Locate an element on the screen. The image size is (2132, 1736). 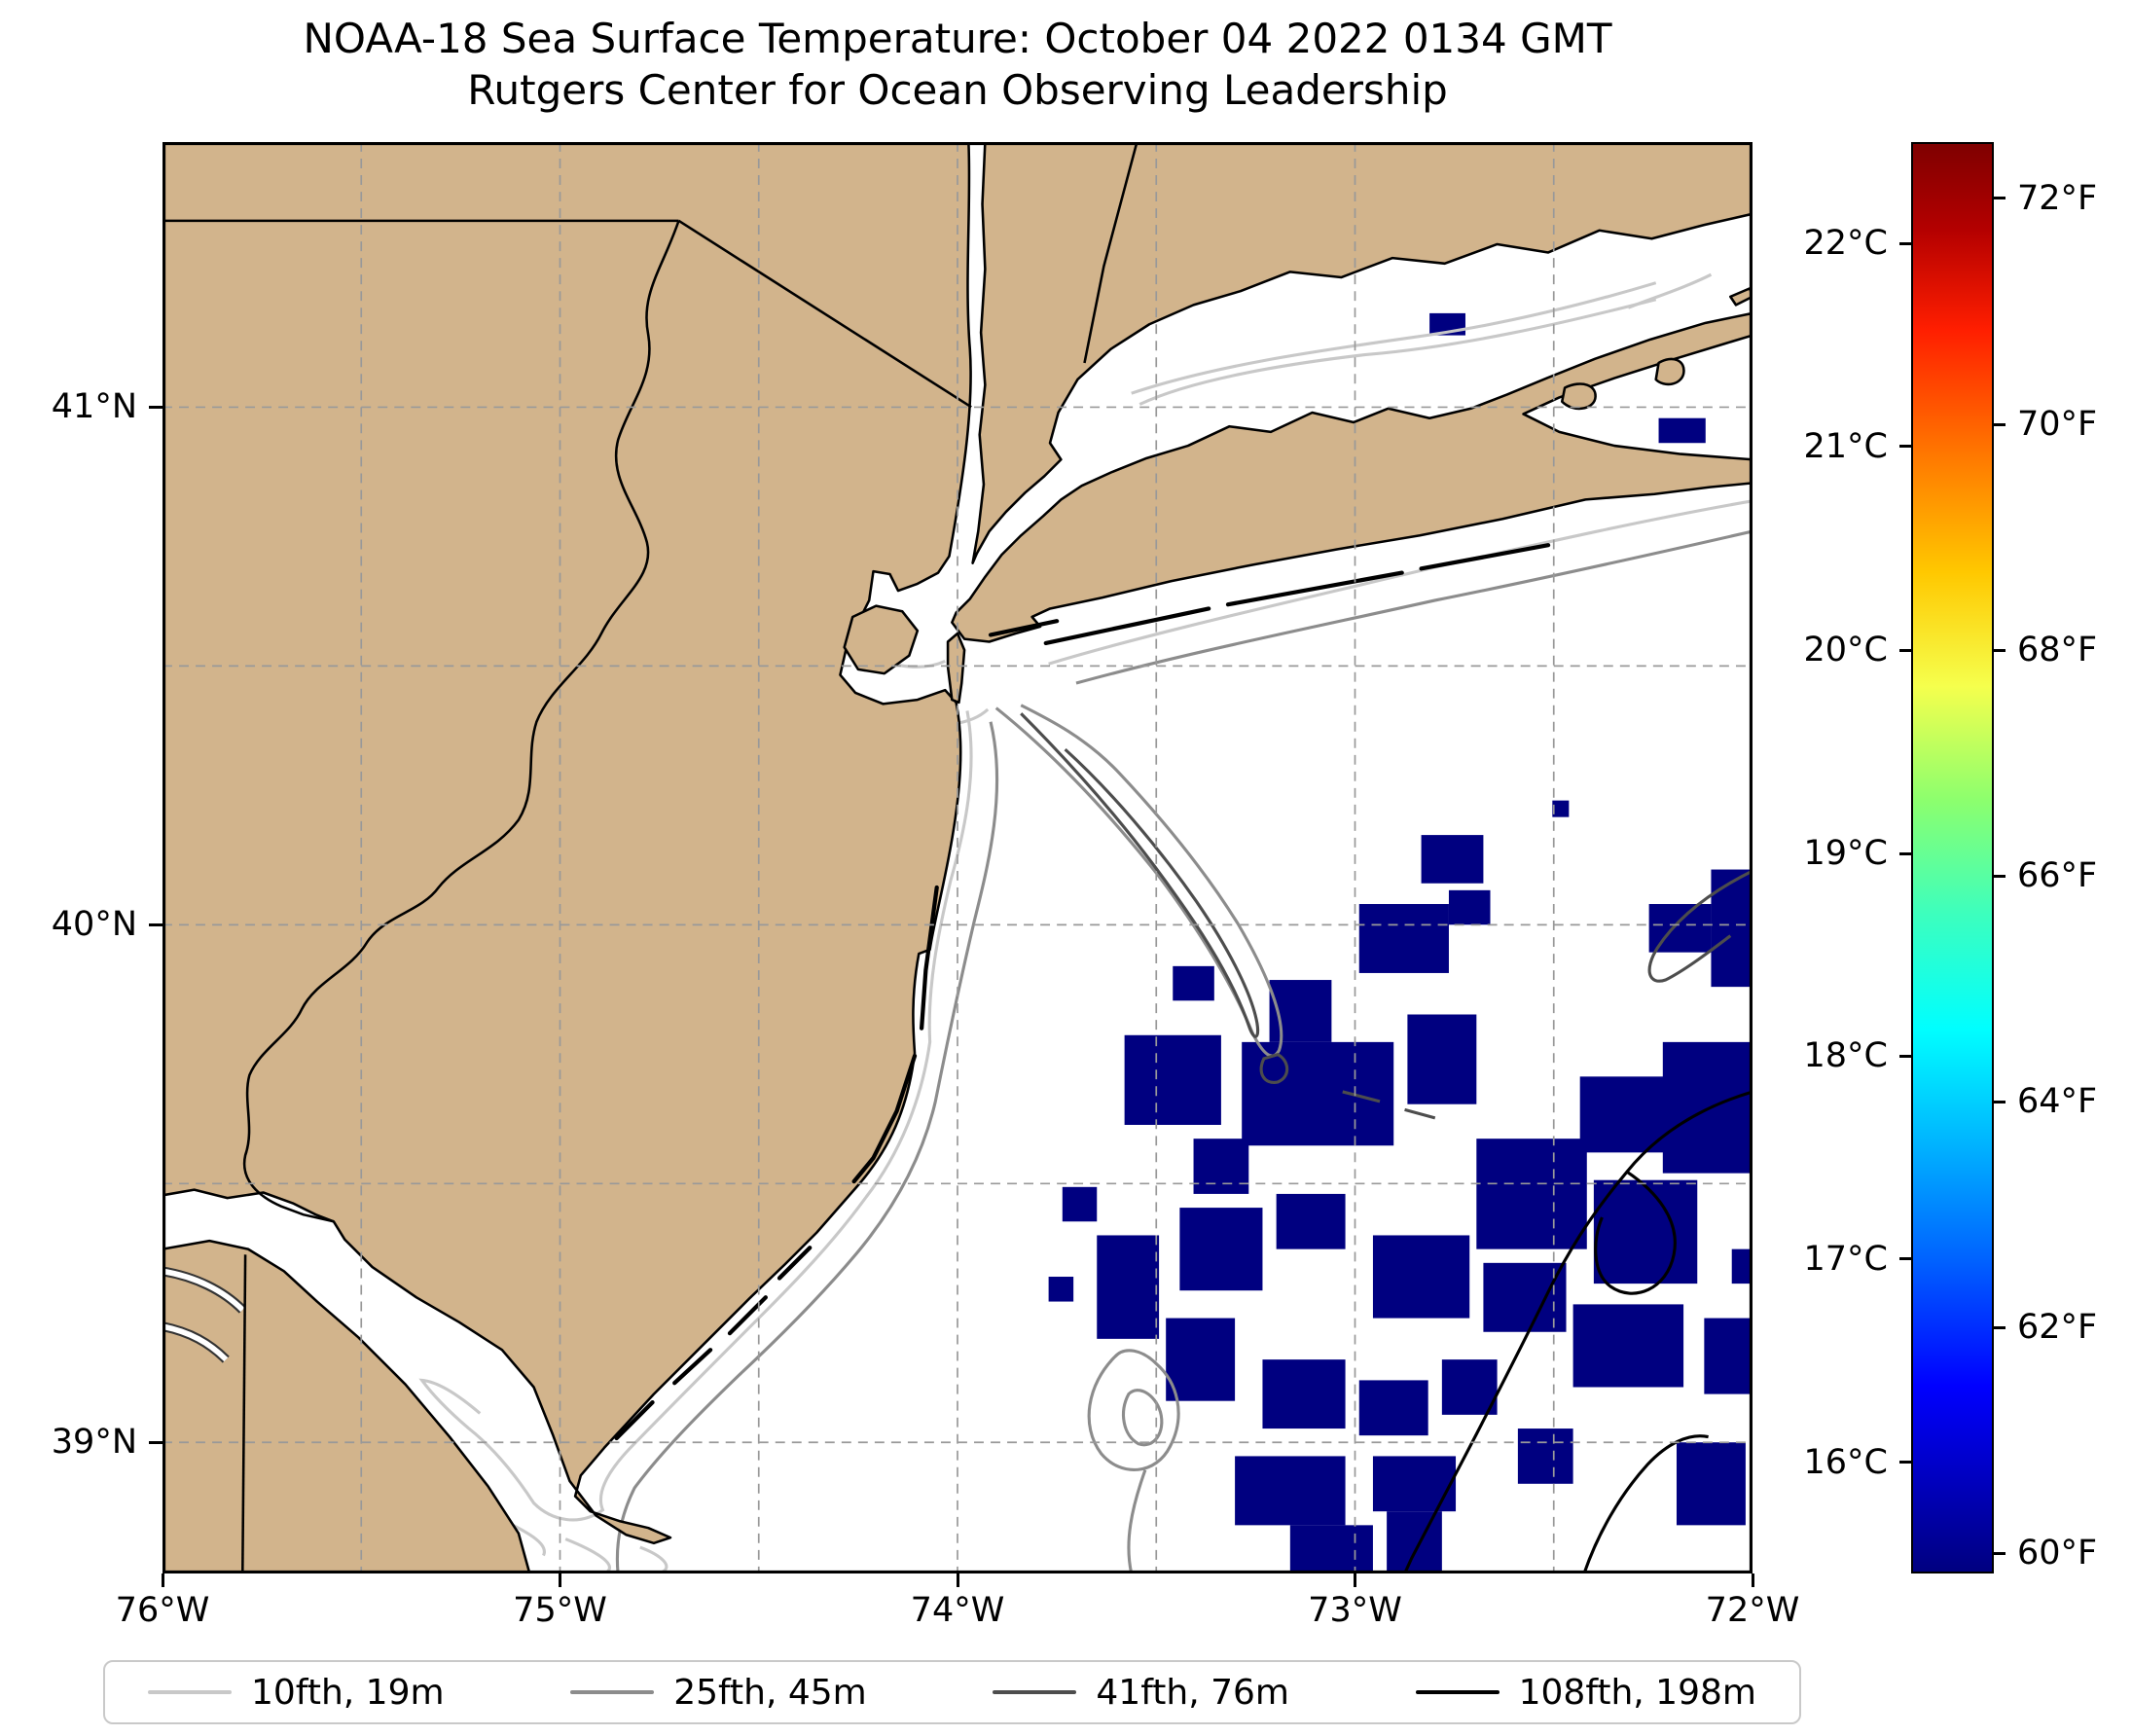
legend-item: 41fth, 76m is located at coordinates (1141, 1693).